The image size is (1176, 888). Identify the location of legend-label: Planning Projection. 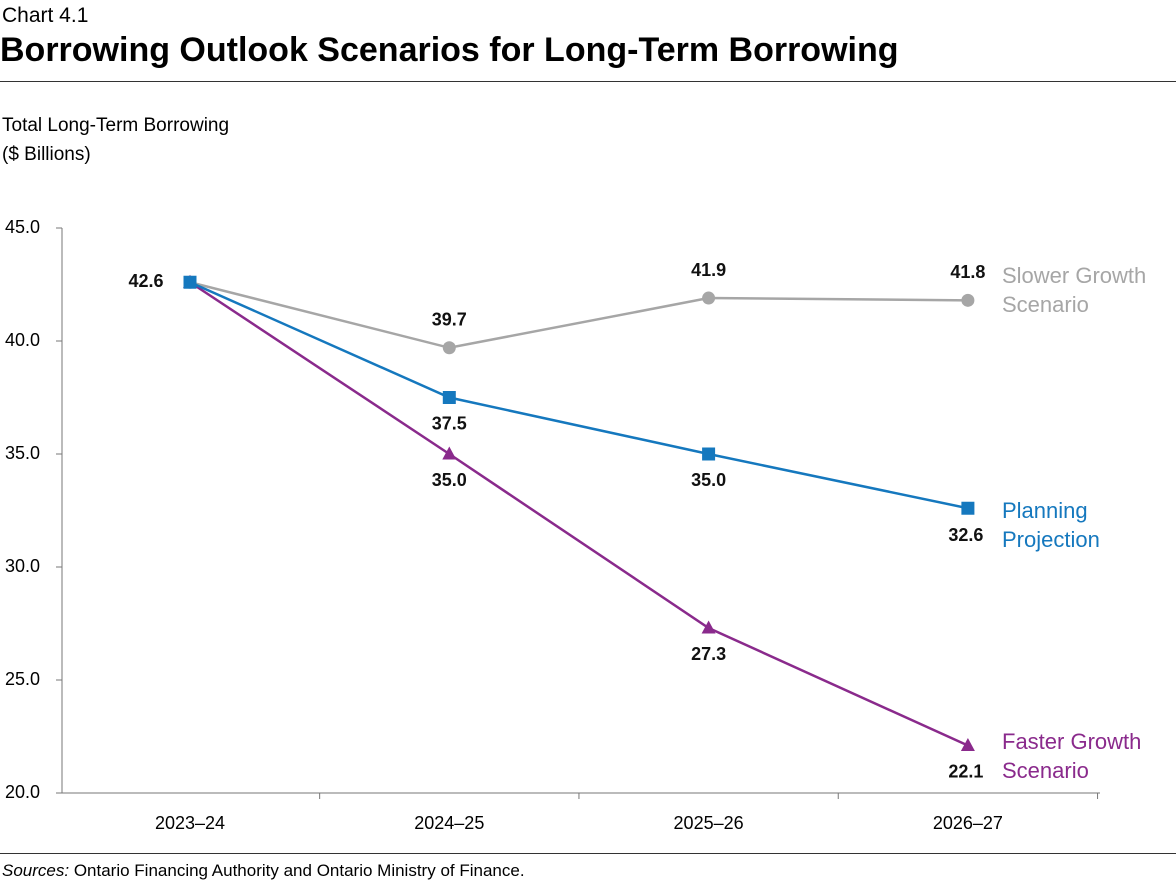
(1051, 525).